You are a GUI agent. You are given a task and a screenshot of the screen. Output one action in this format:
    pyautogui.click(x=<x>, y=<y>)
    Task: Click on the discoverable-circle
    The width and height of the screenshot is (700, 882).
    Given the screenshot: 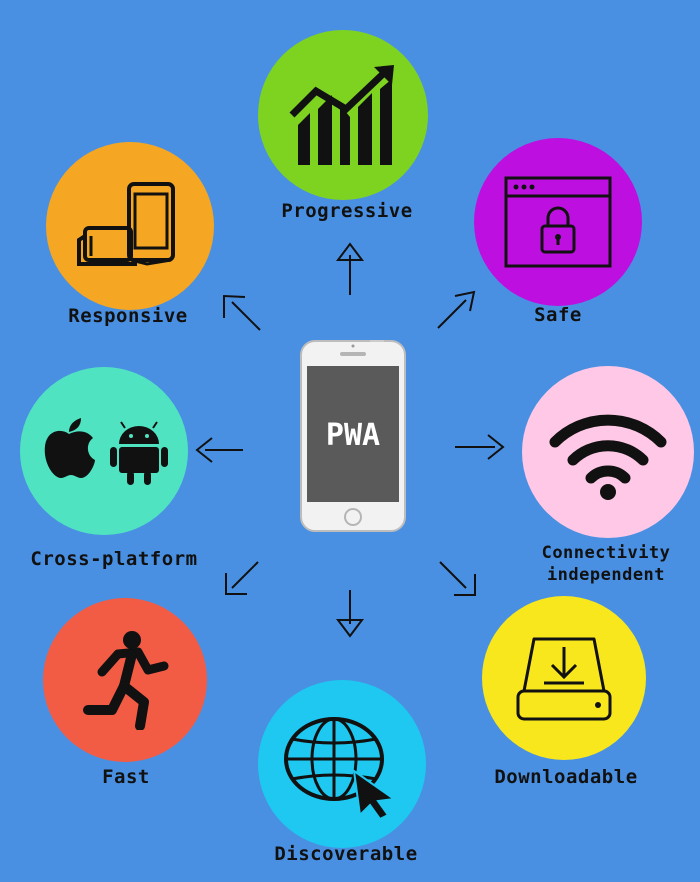 What is the action you would take?
    pyautogui.click(x=342, y=764)
    